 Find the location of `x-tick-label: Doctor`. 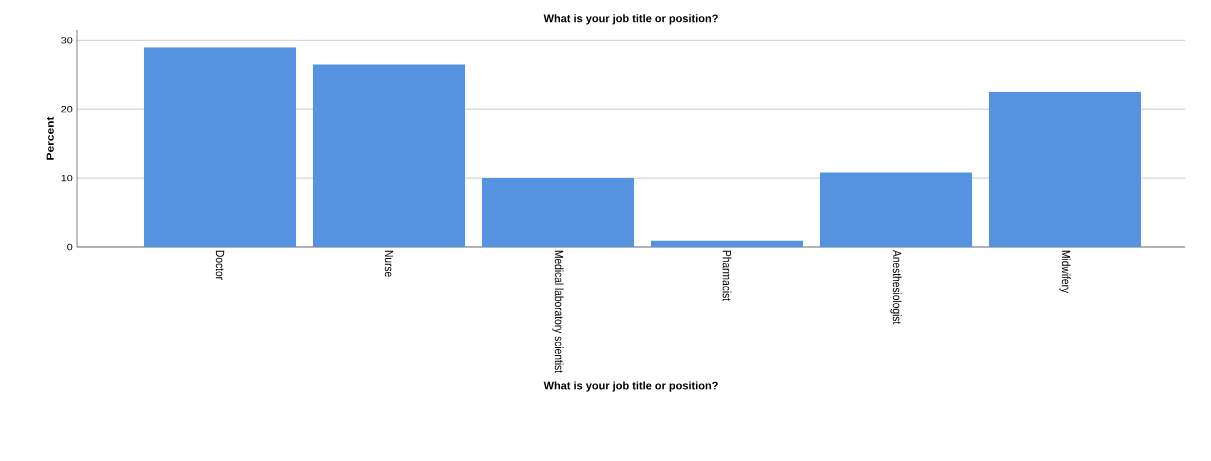

x-tick-label: Doctor is located at coordinates (220, 265).